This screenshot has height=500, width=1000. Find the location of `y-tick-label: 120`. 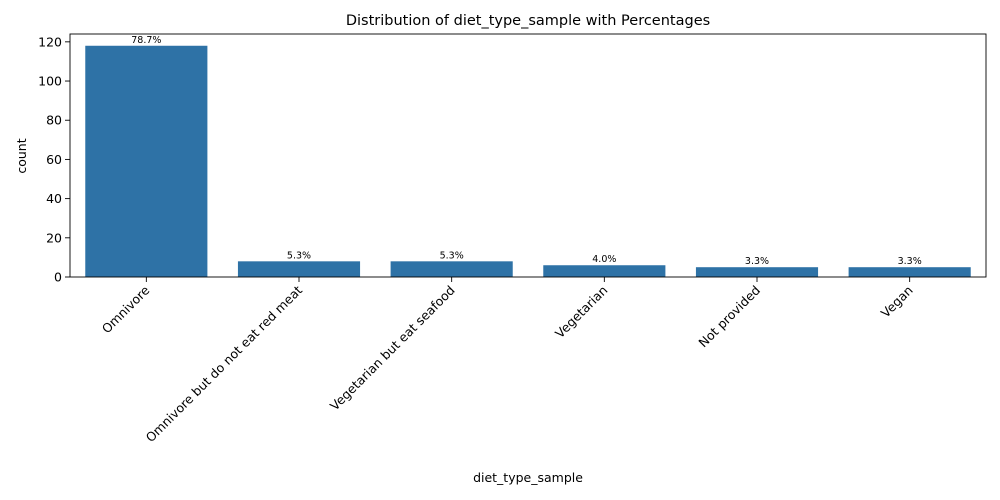

y-tick-label: 120 is located at coordinates (50, 41).